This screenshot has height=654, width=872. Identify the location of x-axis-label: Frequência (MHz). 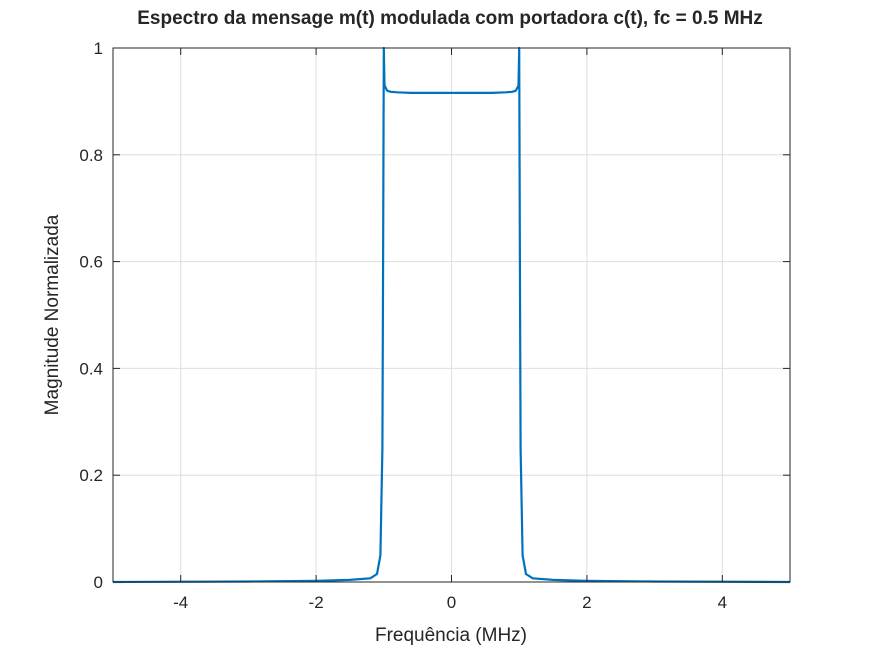
(451, 635).